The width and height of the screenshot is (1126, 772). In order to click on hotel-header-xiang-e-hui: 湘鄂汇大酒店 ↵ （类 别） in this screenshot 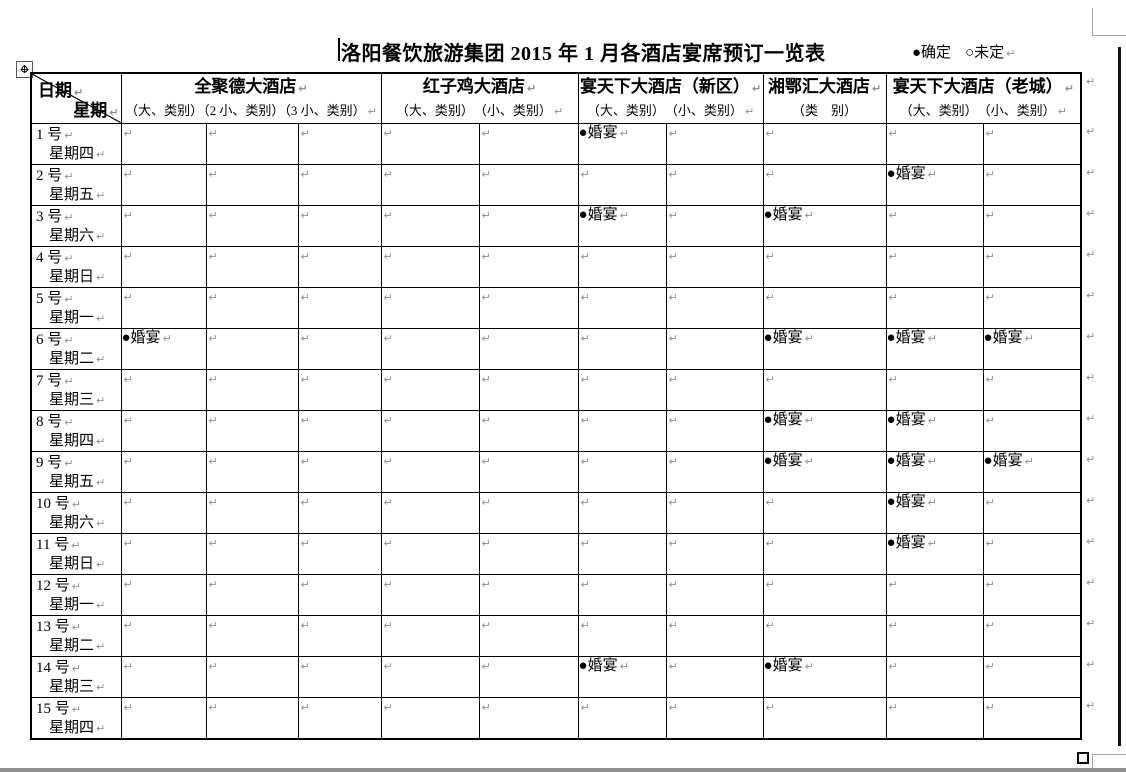, I will do `click(824, 98)`.